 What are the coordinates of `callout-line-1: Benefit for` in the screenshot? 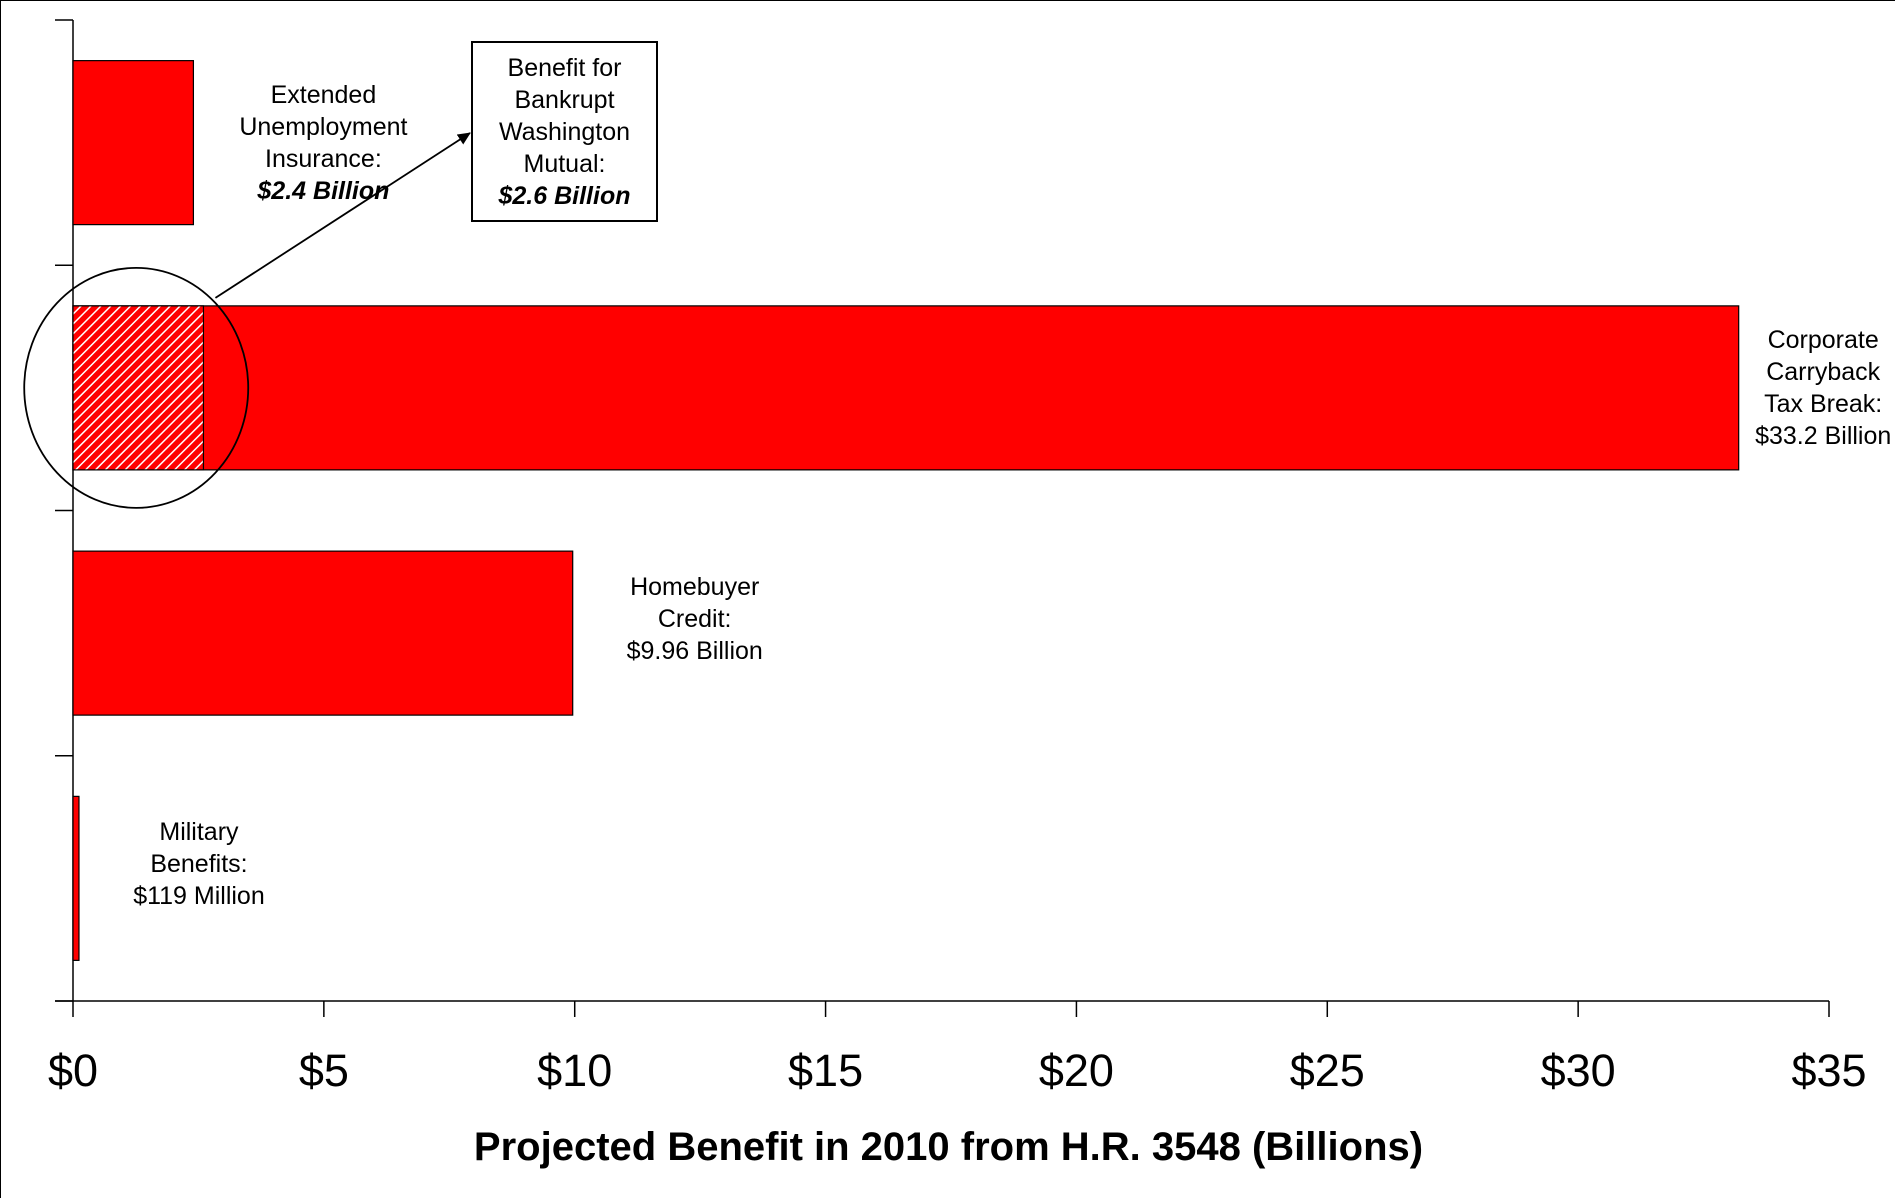 It's located at (564, 67).